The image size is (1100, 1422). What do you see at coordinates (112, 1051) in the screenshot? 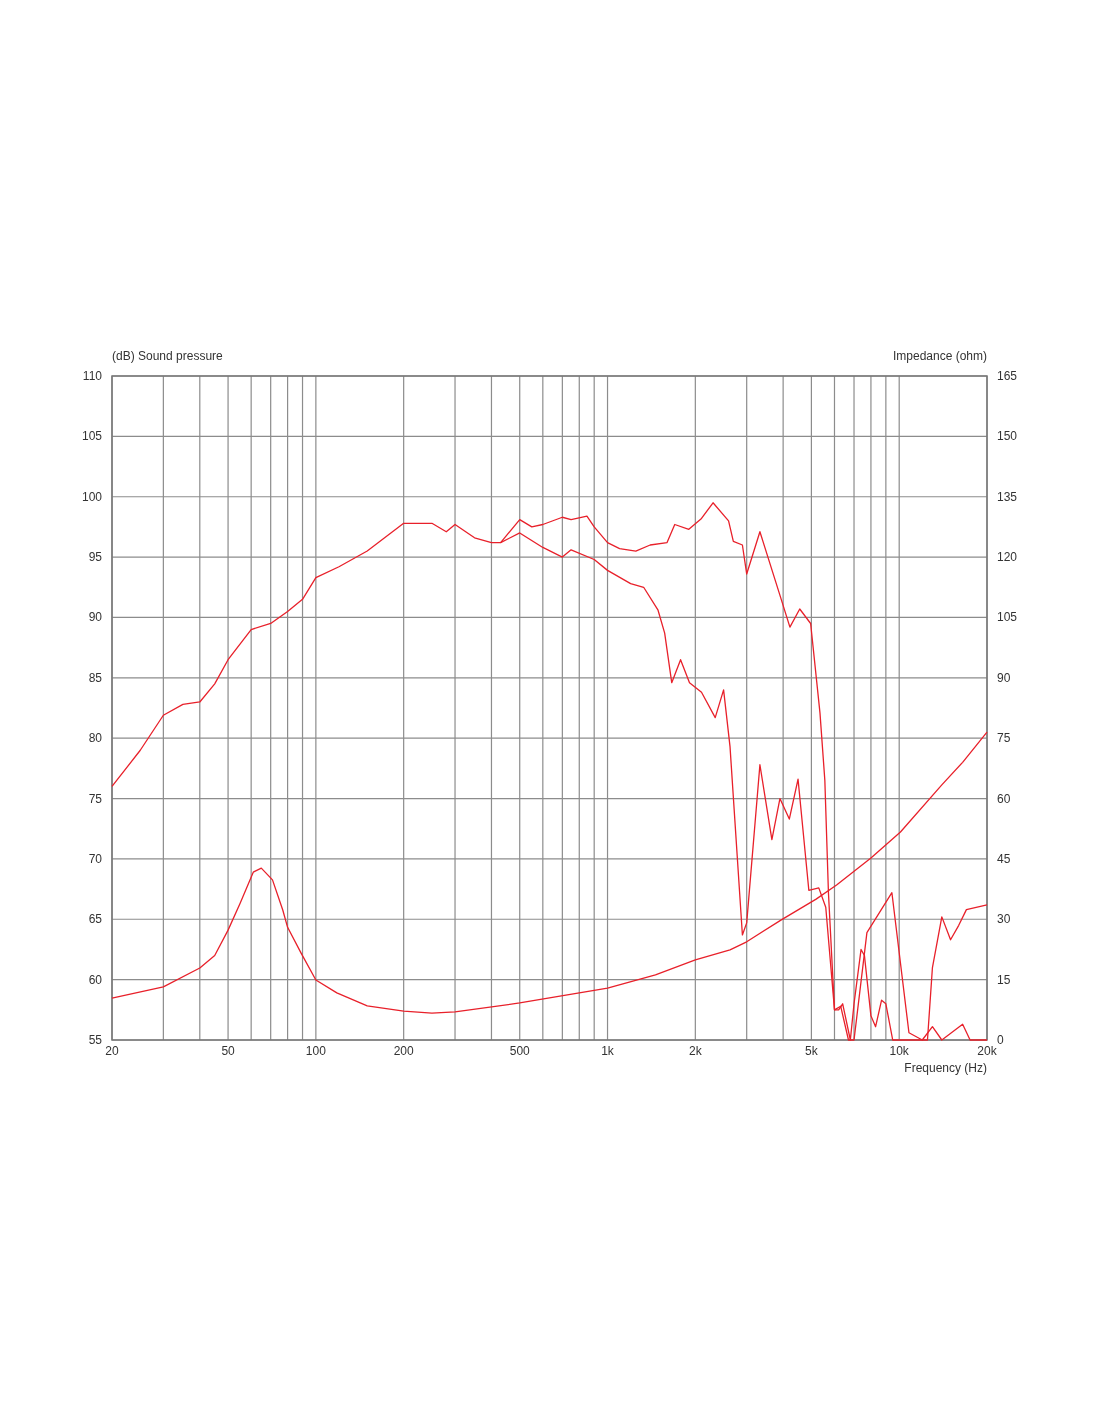
I see `x-tick-label: 20` at bounding box center [112, 1051].